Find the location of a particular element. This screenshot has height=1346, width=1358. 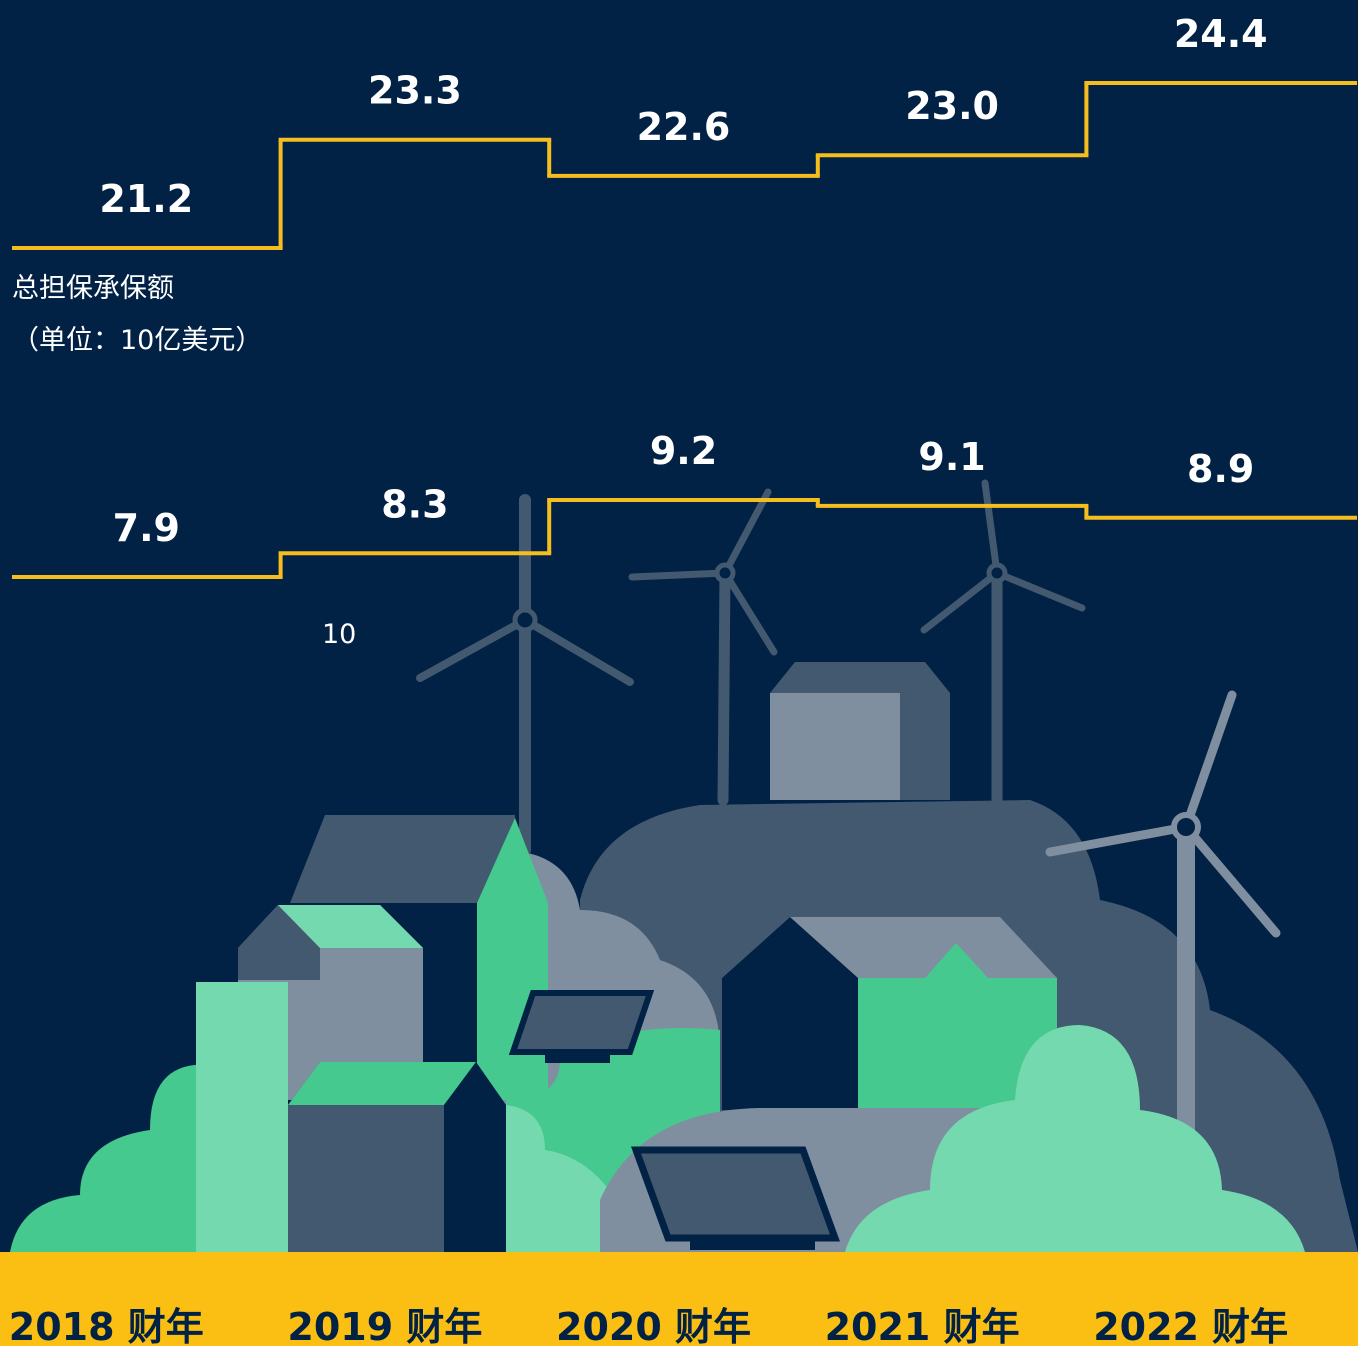

value-label: 24.4 is located at coordinates (1221, 34).